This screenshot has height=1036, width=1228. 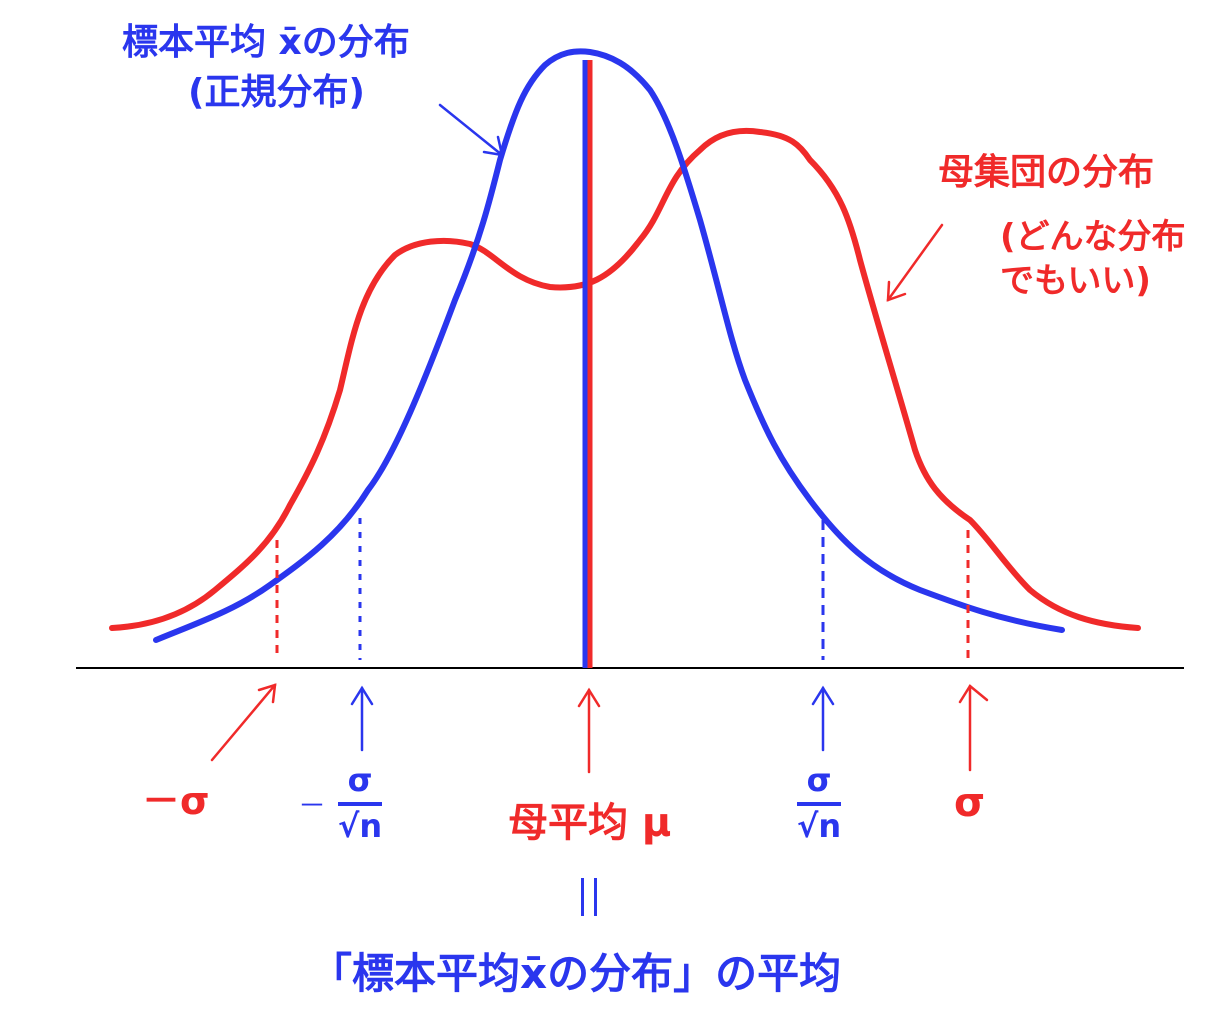 I want to click on population-label-arrow, so click(x=915, y=262).